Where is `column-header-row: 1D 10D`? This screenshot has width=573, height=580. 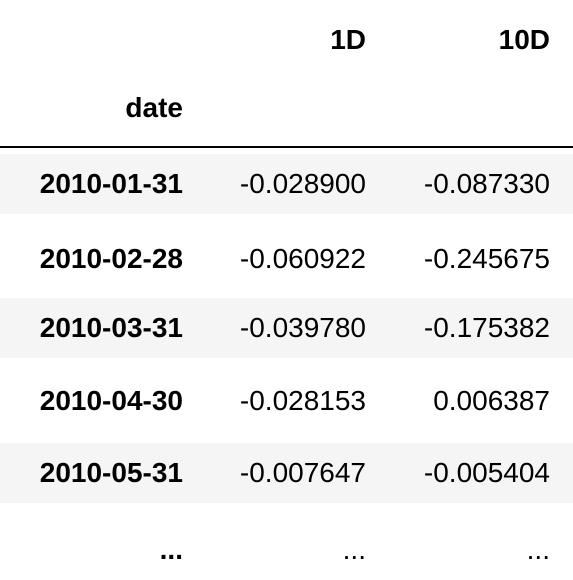 column-header-row: 1D 10D is located at coordinates (286, 40).